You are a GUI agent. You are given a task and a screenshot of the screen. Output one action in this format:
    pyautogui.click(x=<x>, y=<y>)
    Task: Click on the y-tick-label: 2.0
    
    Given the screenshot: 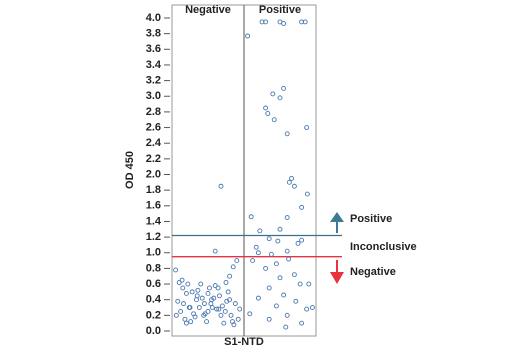 What is the action you would take?
    pyautogui.click(x=153, y=174)
    